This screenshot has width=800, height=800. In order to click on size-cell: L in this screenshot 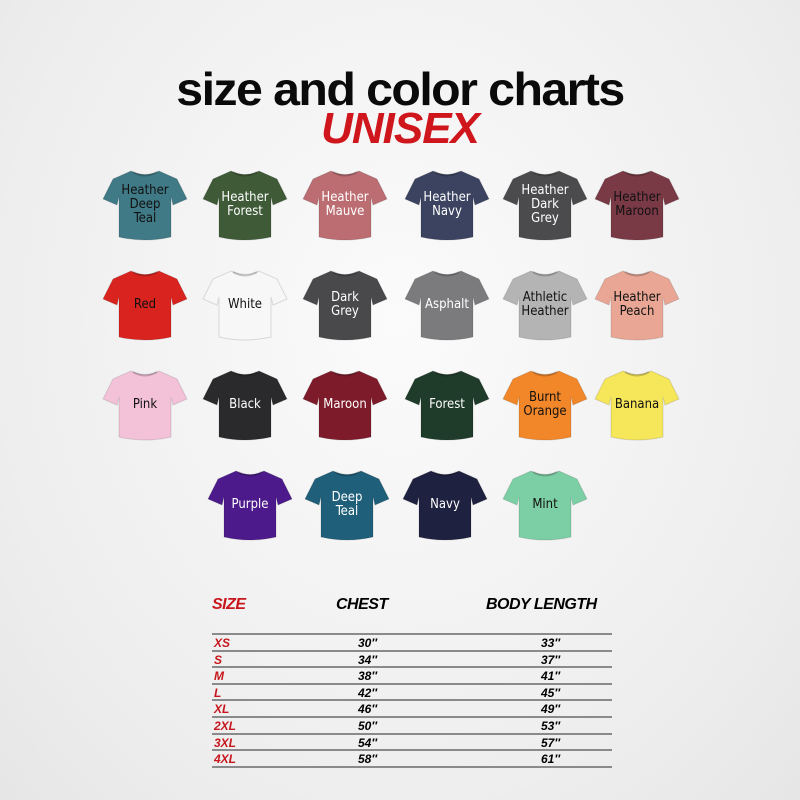, I will do `click(218, 692)`.